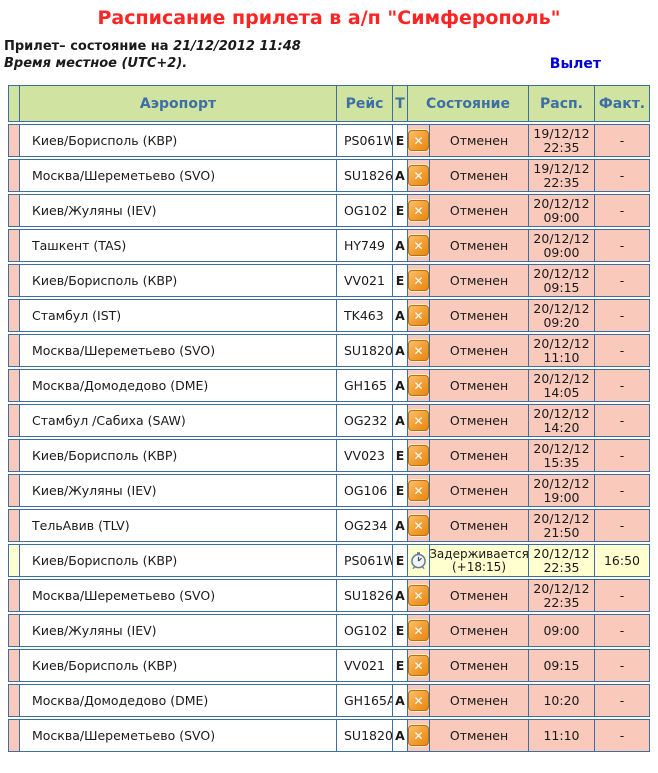  Describe the element at coordinates (561, 700) in the screenshot. I see `scheduled-cell: 10:20` at that location.